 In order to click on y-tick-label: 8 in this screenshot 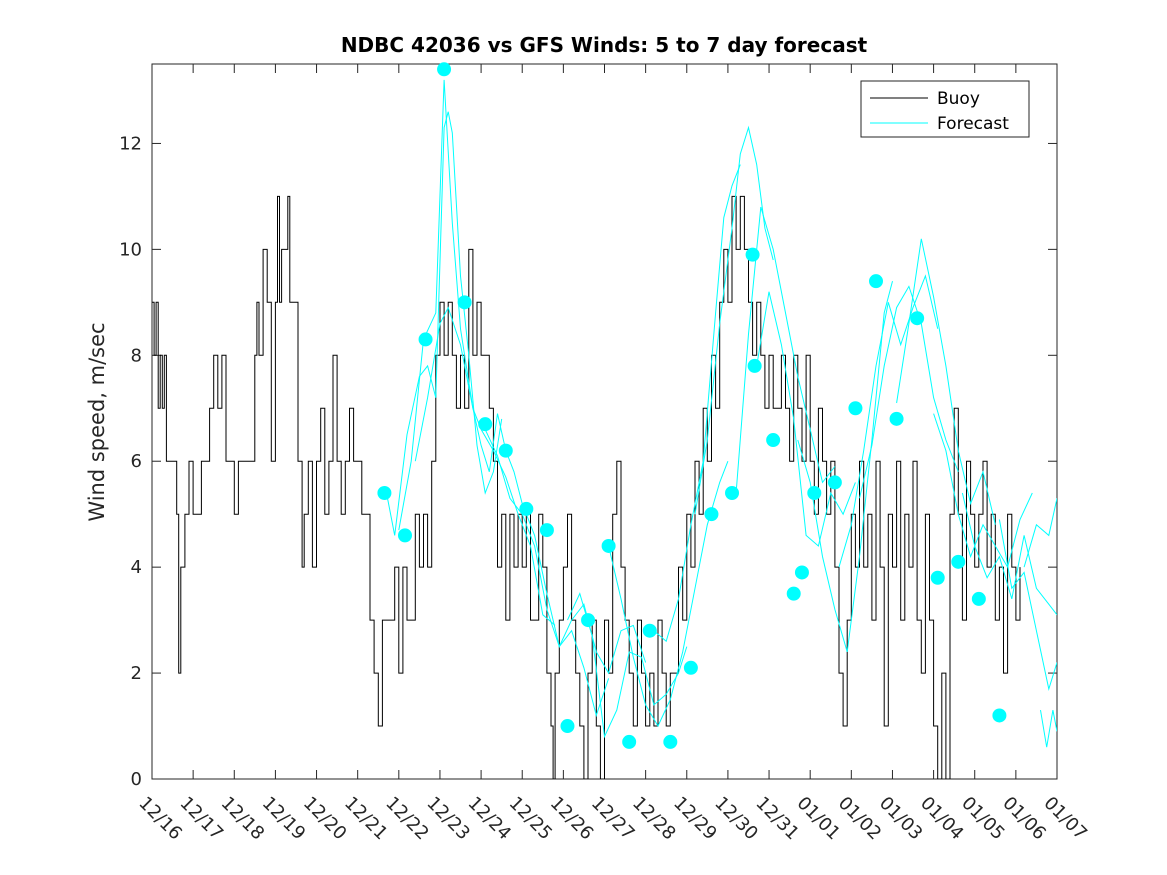, I will do `click(136, 355)`.